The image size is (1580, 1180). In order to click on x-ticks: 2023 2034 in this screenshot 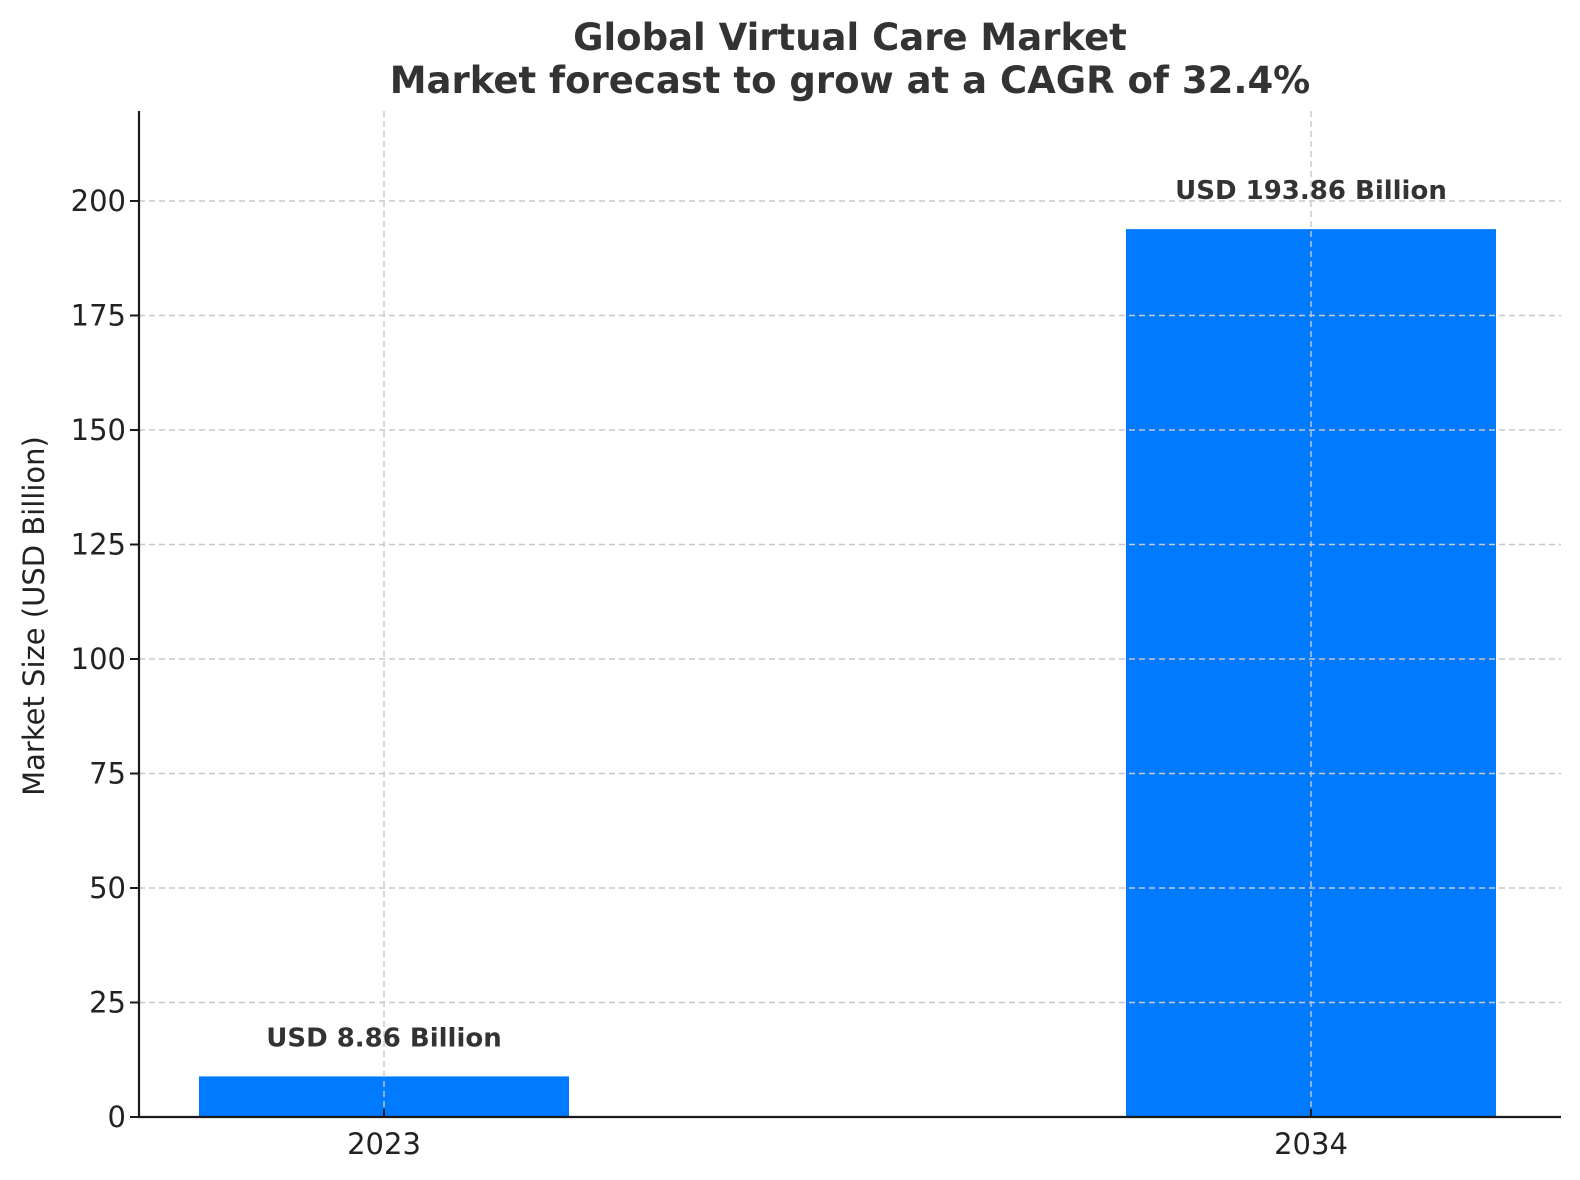, I will do `click(847, 1135)`.